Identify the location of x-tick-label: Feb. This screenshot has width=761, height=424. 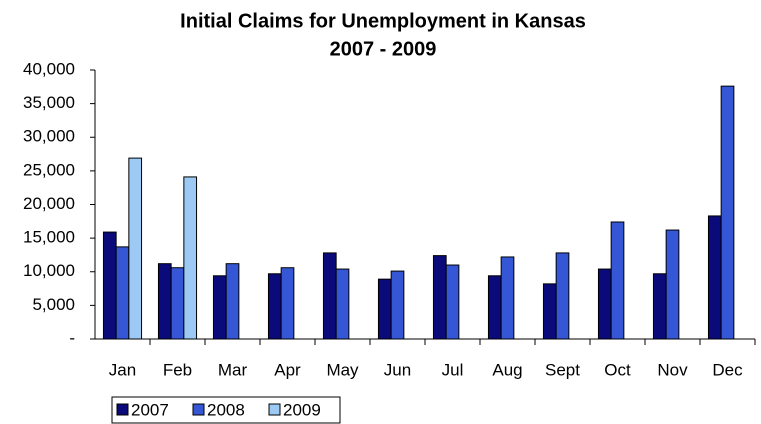
(177, 369).